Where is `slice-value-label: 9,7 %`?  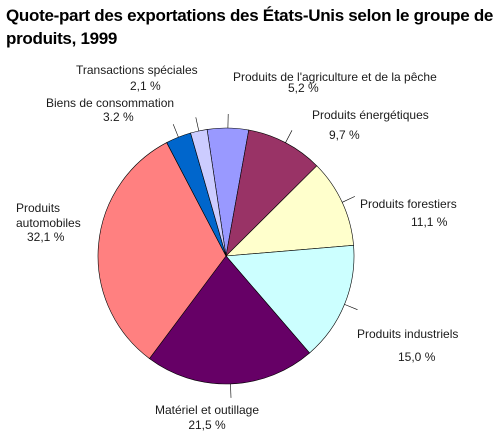
slice-value-label: 9,7 % is located at coordinates (344, 135).